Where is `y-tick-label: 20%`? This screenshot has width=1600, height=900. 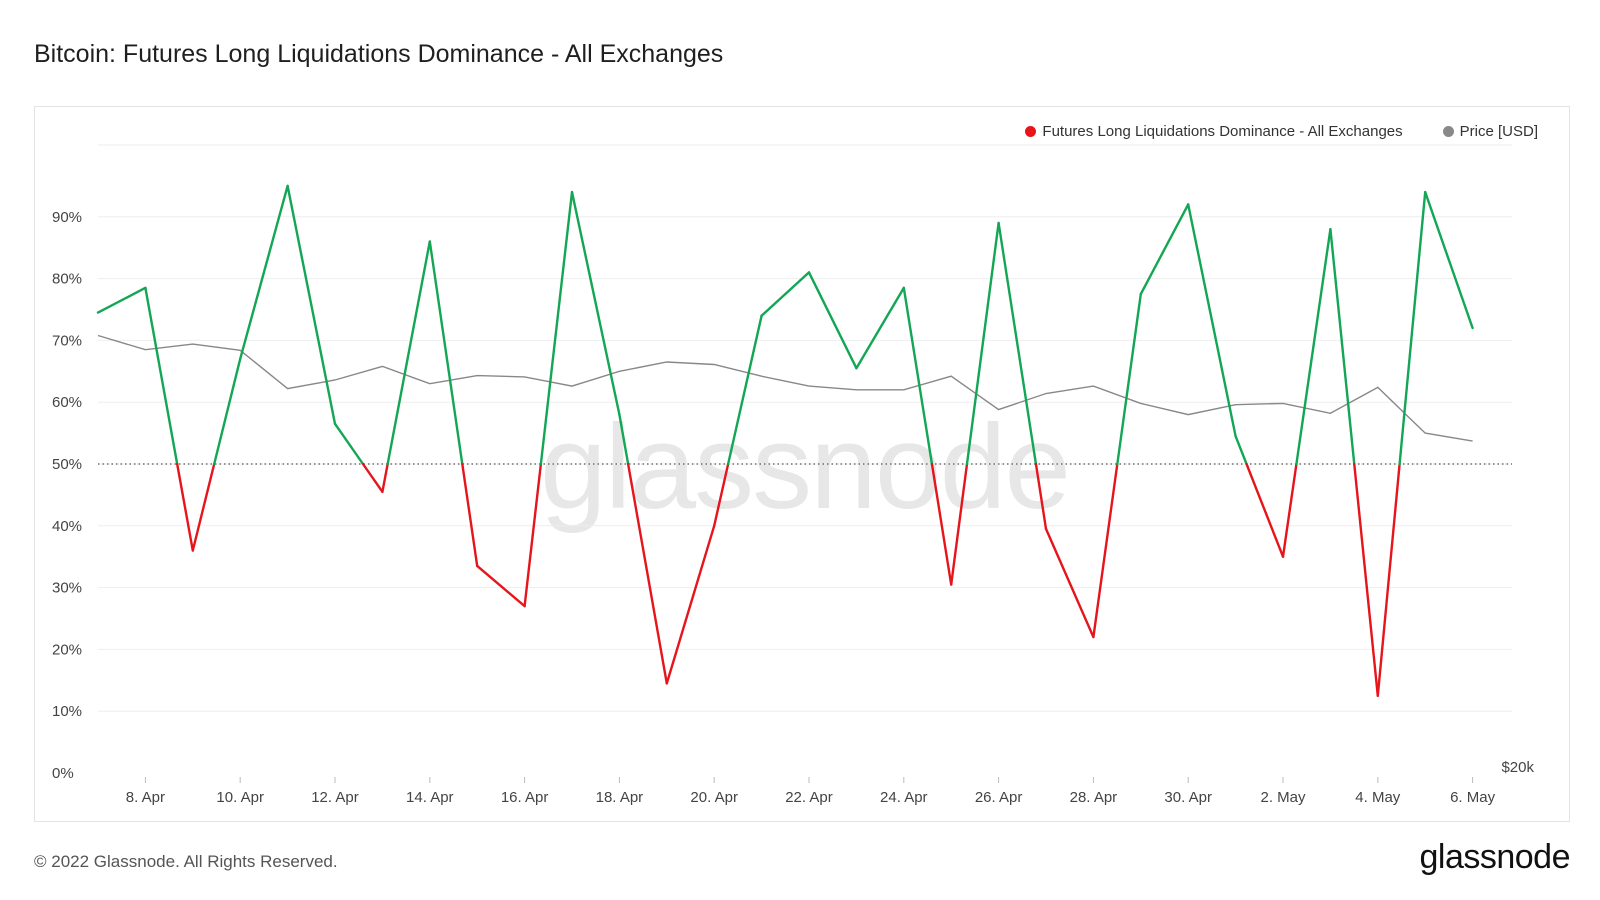 y-tick-label: 20% is located at coordinates (67, 649).